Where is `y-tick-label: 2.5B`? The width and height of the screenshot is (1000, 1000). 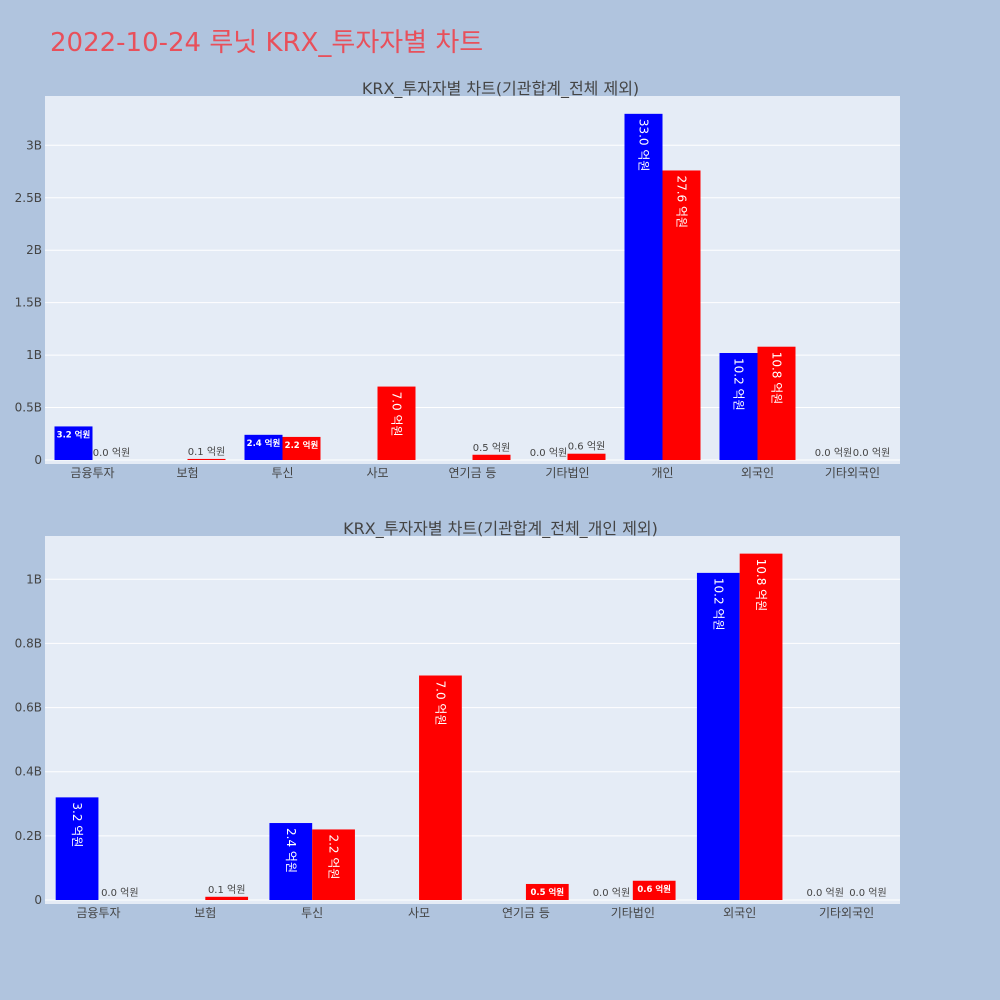
y-tick-label: 2.5B is located at coordinates (28, 198).